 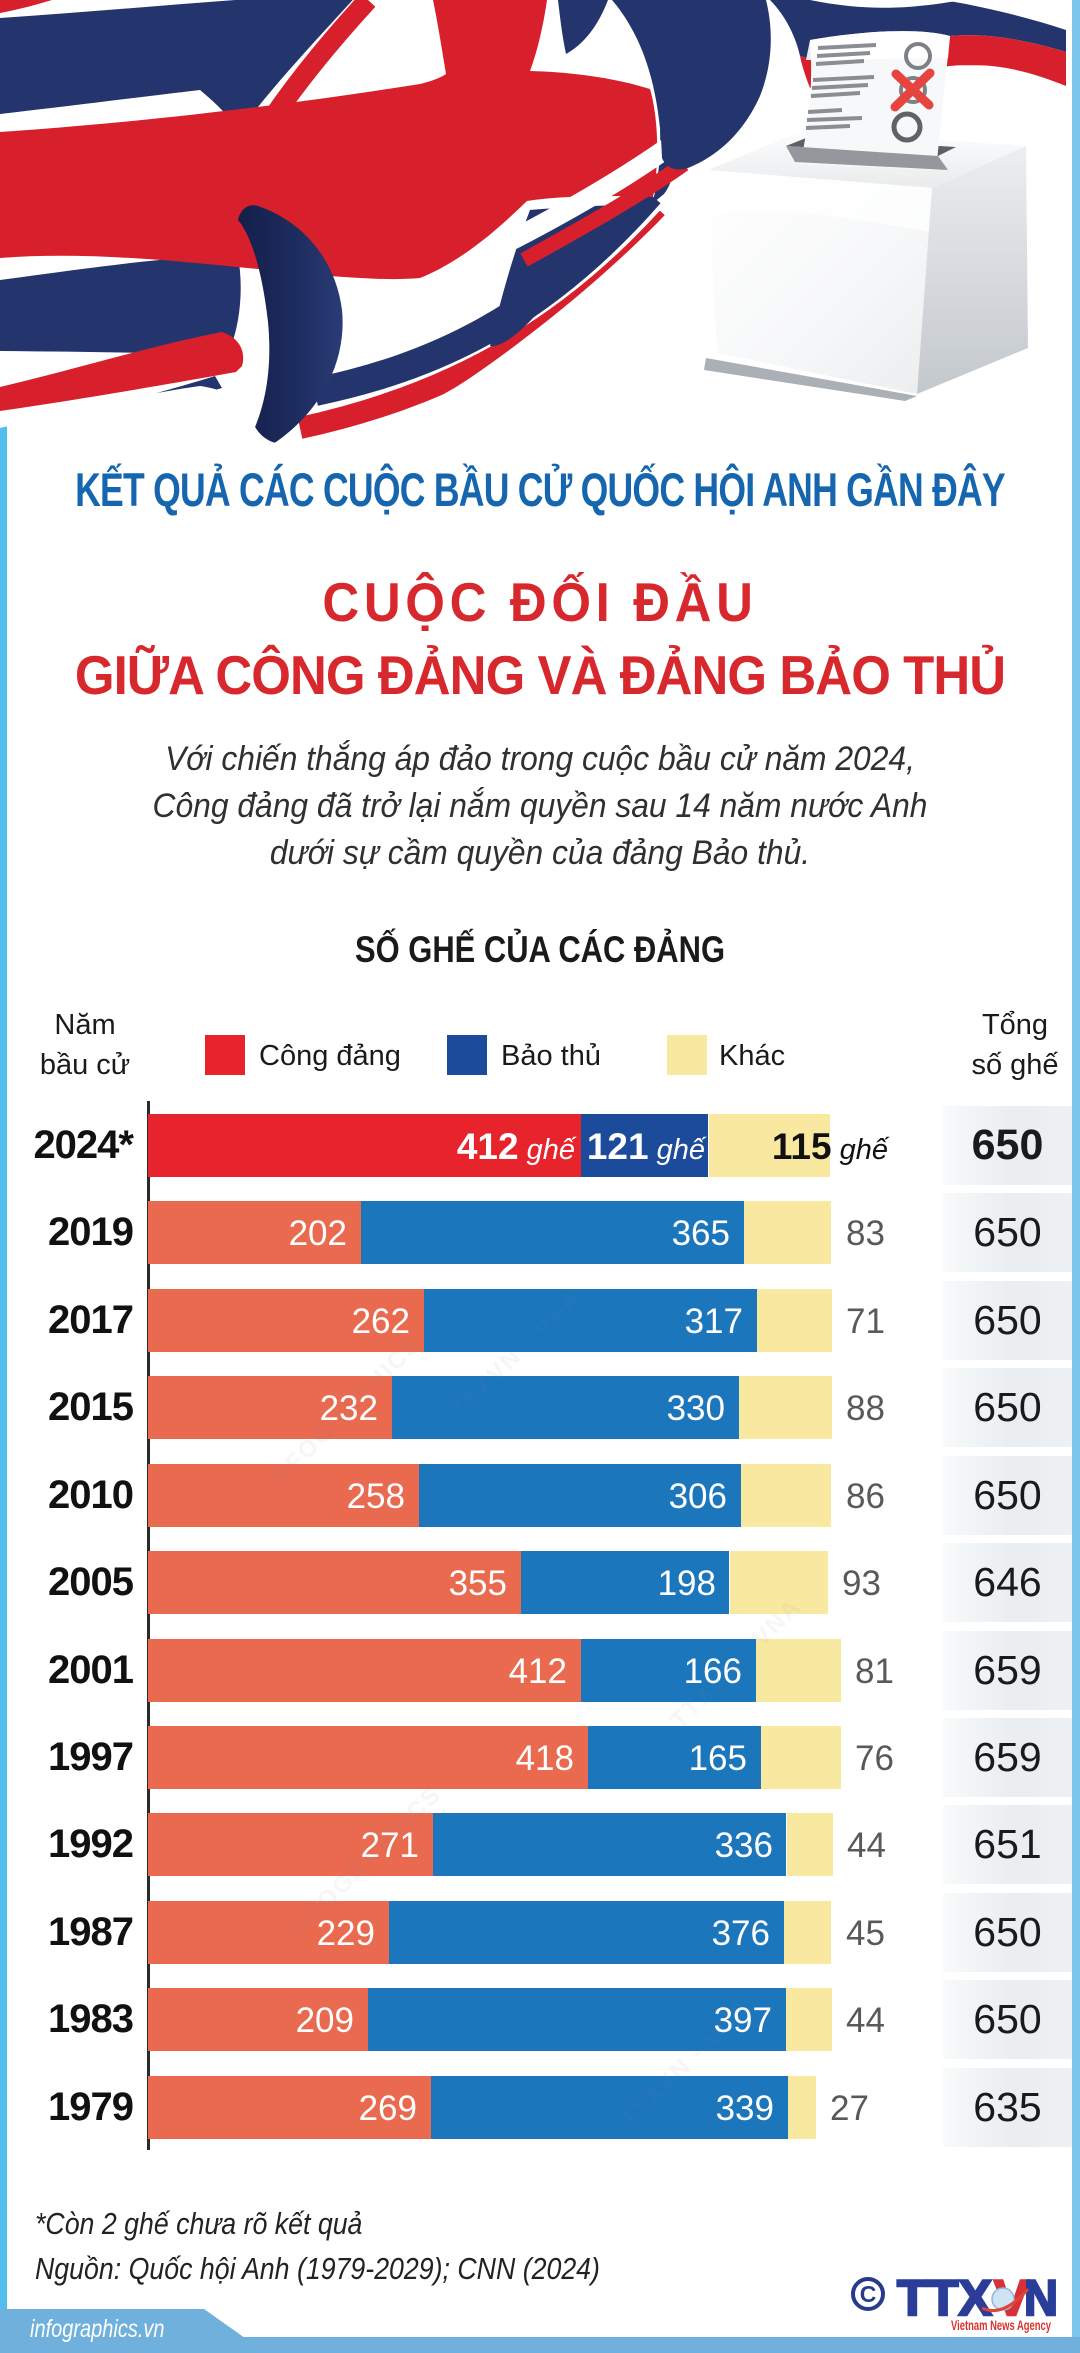 What do you see at coordinates (1041, 2298) in the screenshot?
I see `svg-text: N` at bounding box center [1041, 2298].